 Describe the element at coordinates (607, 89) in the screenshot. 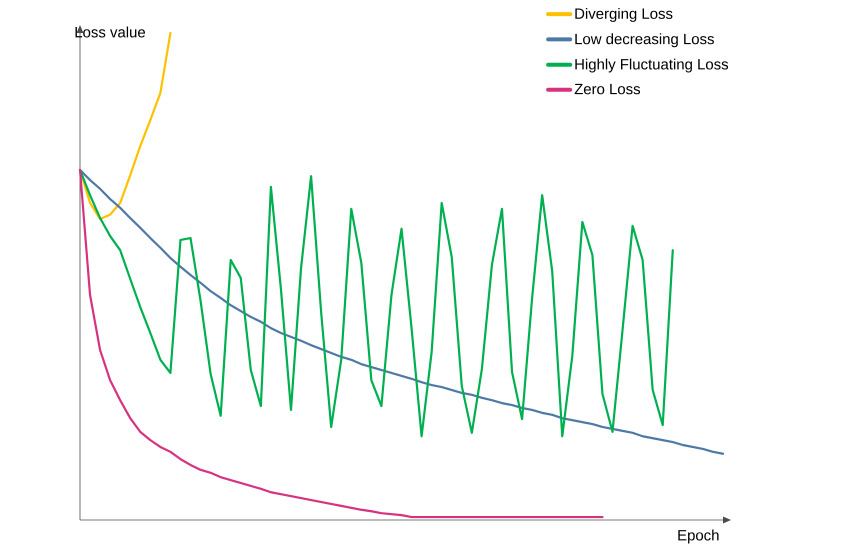

I see `legend-label: Zero Loss` at that location.